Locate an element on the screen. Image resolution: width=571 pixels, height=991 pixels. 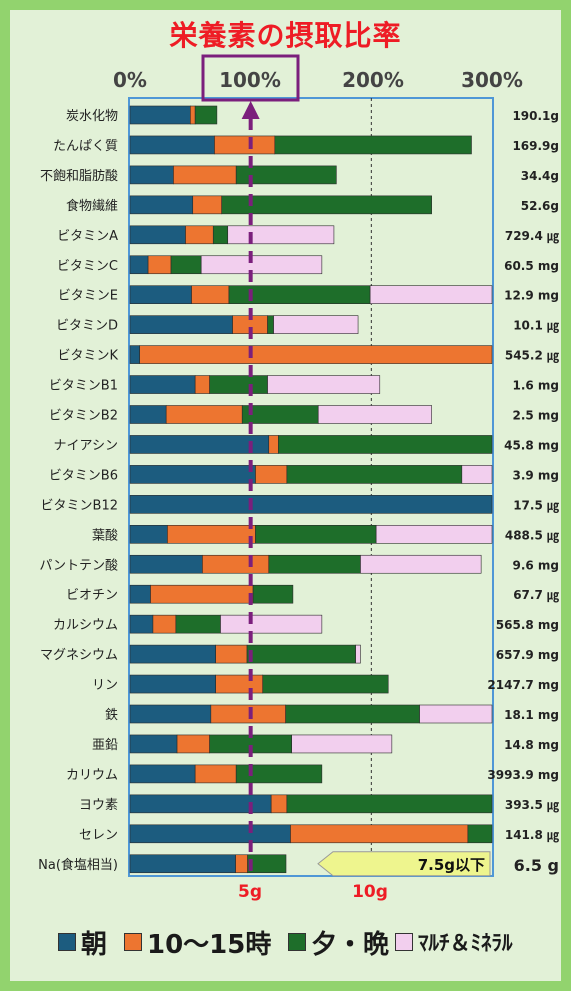
legend-swatch-evening is located at coordinates (297, 942).